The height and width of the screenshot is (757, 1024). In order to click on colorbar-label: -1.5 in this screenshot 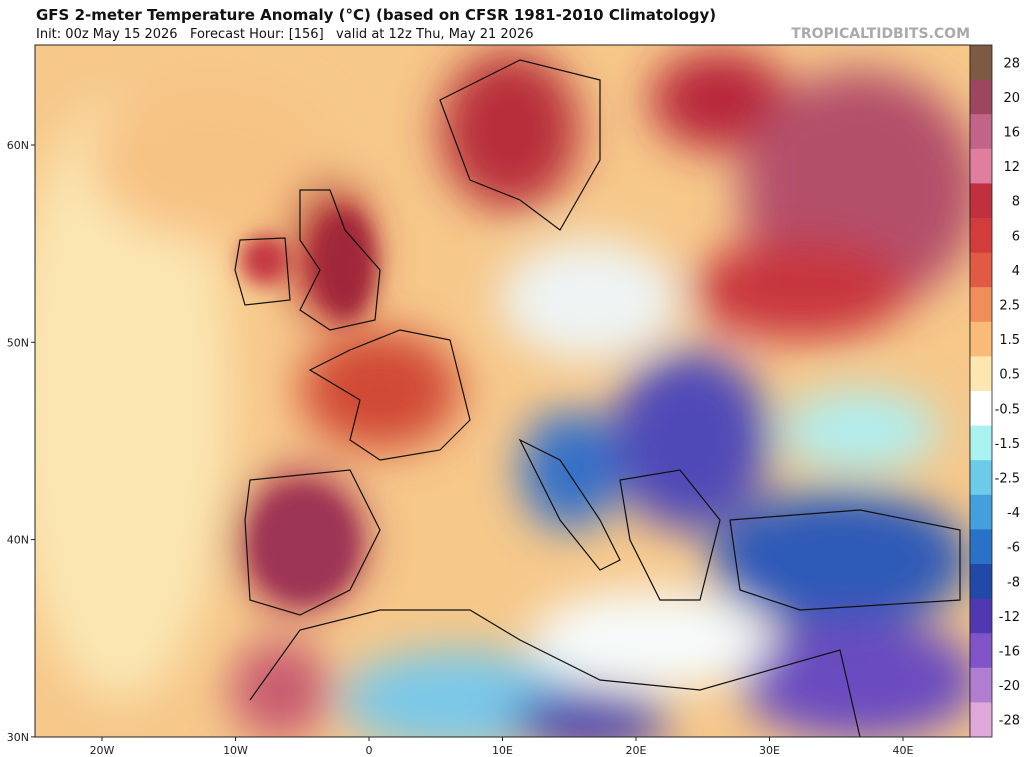, I will do `click(1007, 444)`.